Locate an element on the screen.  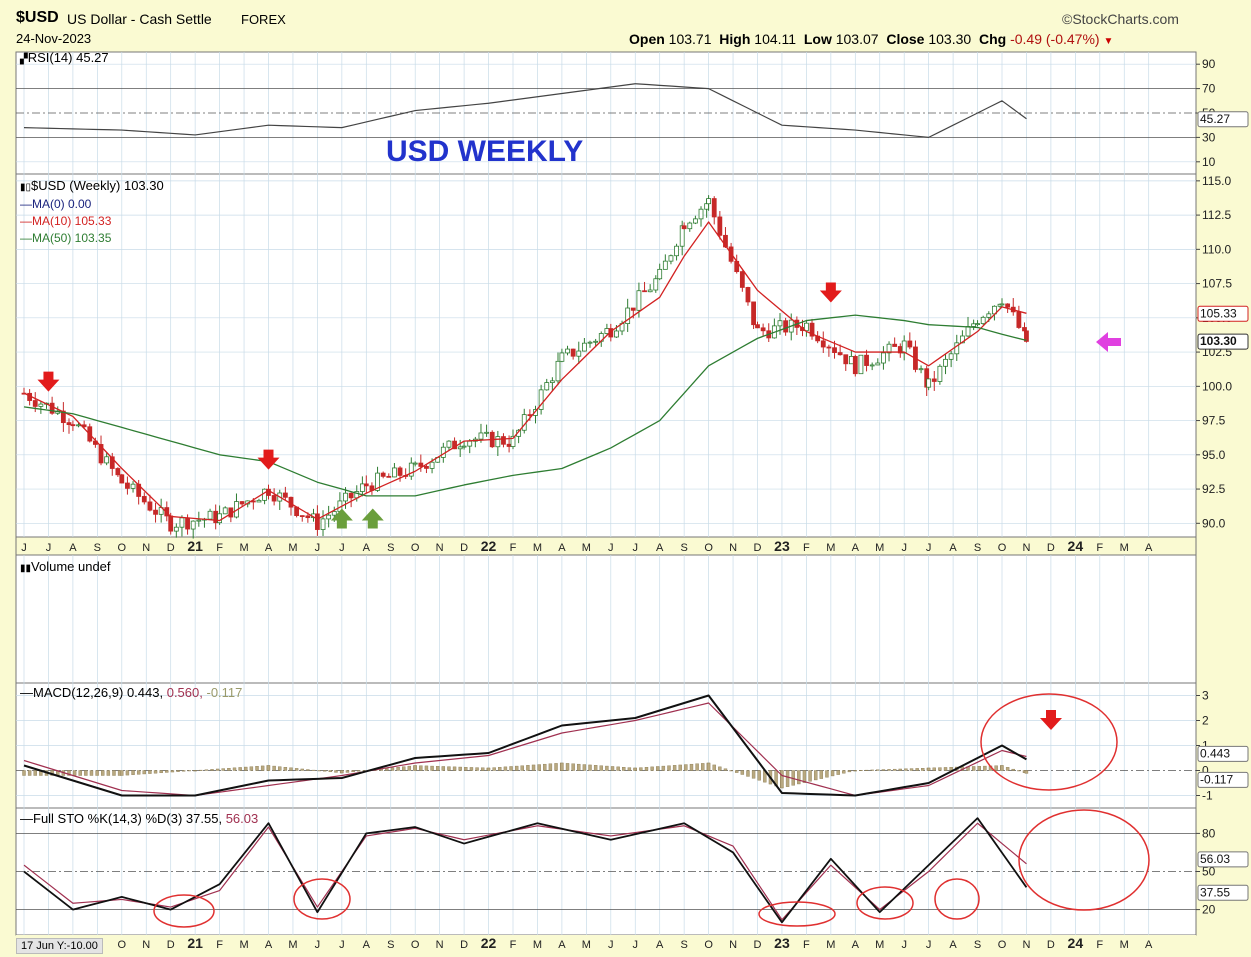
ma50-swatch: — is located at coordinates (26, 238).